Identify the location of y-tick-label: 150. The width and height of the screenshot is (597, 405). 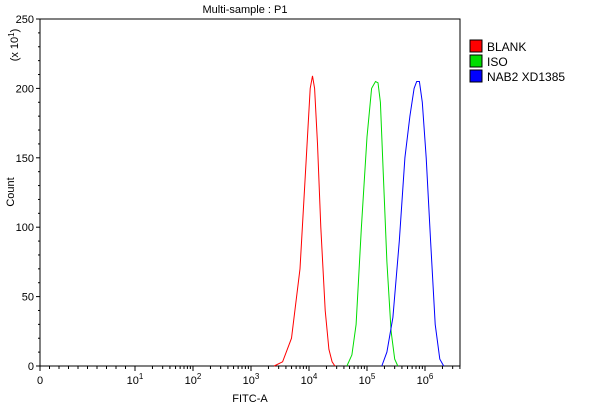
(25, 159).